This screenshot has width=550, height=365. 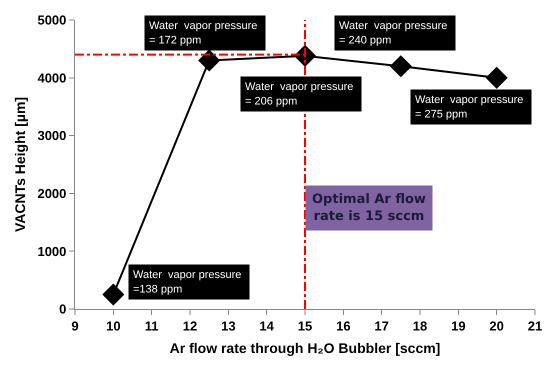 I want to click on y-tick-label: 2000, so click(x=51, y=193).